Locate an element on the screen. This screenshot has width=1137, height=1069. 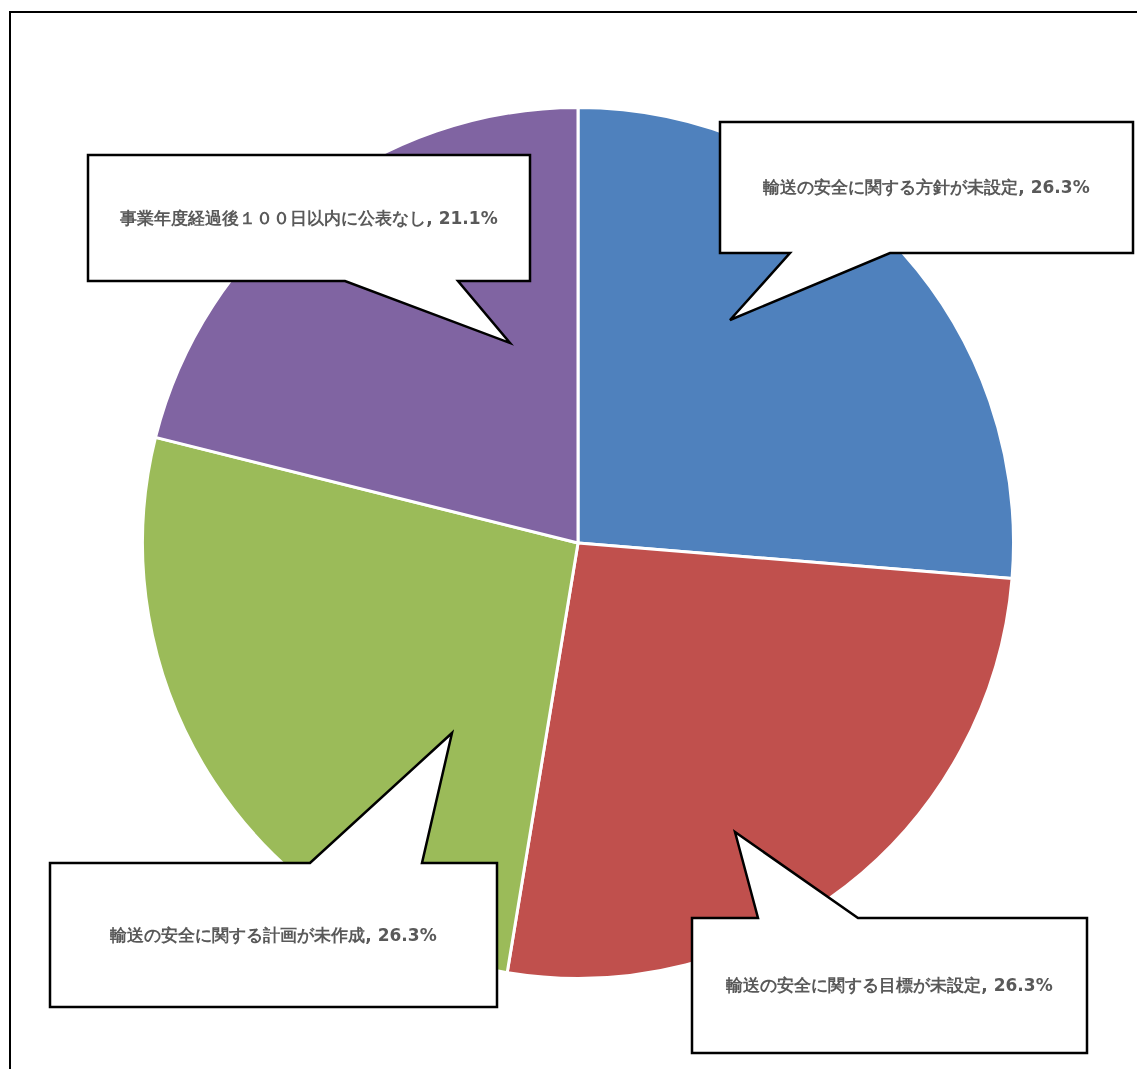
slice-label: 輸送の安全に関する目標が未設定, 26.3% is located at coordinates (889, 985).